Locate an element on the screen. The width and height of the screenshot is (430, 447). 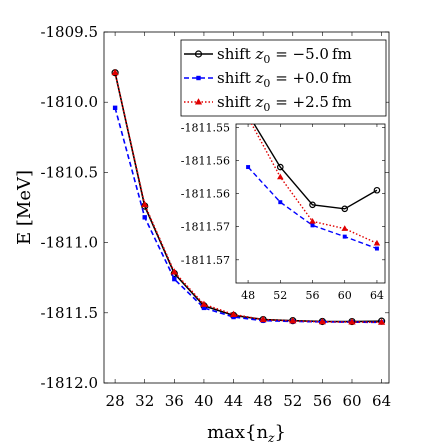
inset-x-tick-label: 60 is located at coordinates (345, 295).